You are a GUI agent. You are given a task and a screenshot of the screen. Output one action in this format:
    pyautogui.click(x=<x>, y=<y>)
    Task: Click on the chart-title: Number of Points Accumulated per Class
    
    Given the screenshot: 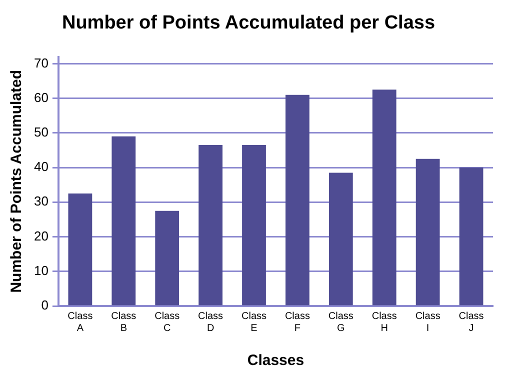 What is the action you would take?
    pyautogui.click(x=249, y=23)
    